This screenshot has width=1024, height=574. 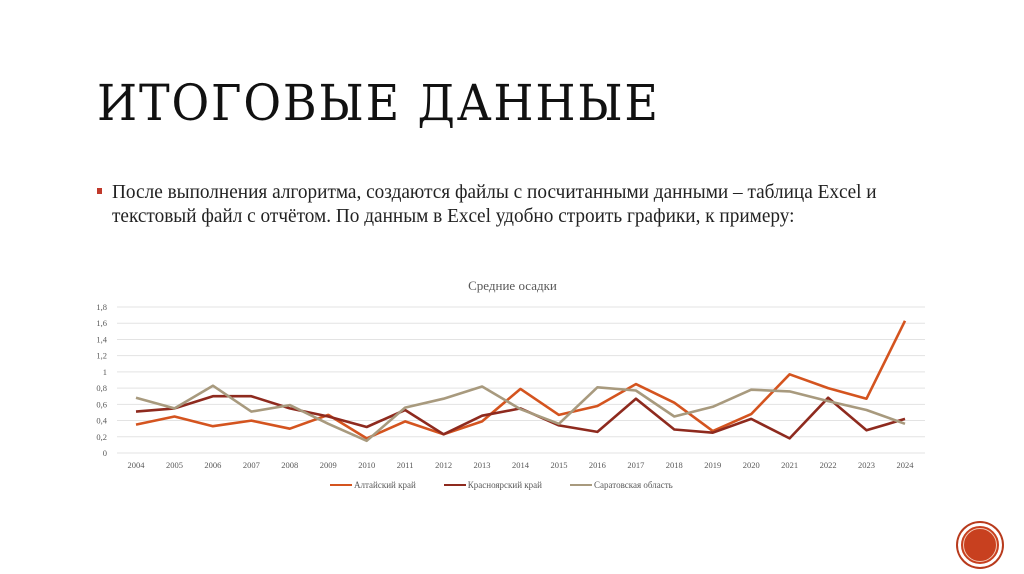 What do you see at coordinates (101, 356) in the screenshot?
I see `y-tick-label: 1,2` at bounding box center [101, 356].